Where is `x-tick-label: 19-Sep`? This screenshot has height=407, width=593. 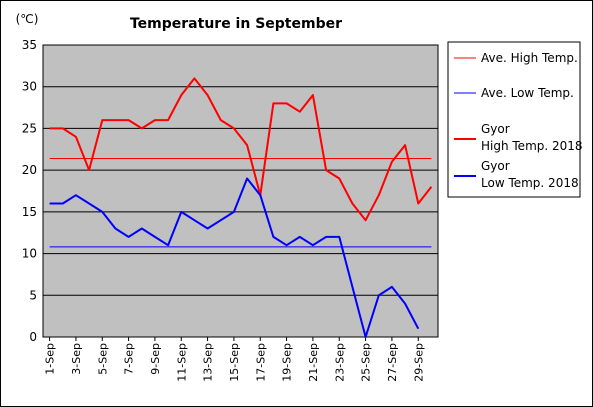 x-tick-label: 19-Sep is located at coordinates (287, 362).